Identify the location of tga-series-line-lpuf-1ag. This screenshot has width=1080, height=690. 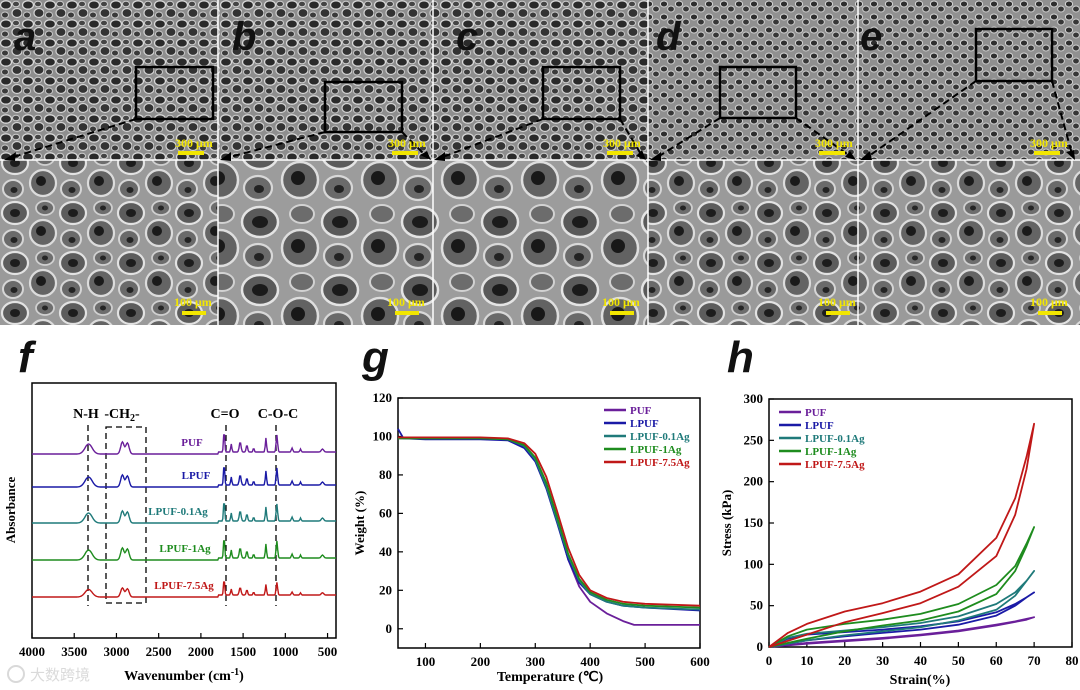
(549, 523).